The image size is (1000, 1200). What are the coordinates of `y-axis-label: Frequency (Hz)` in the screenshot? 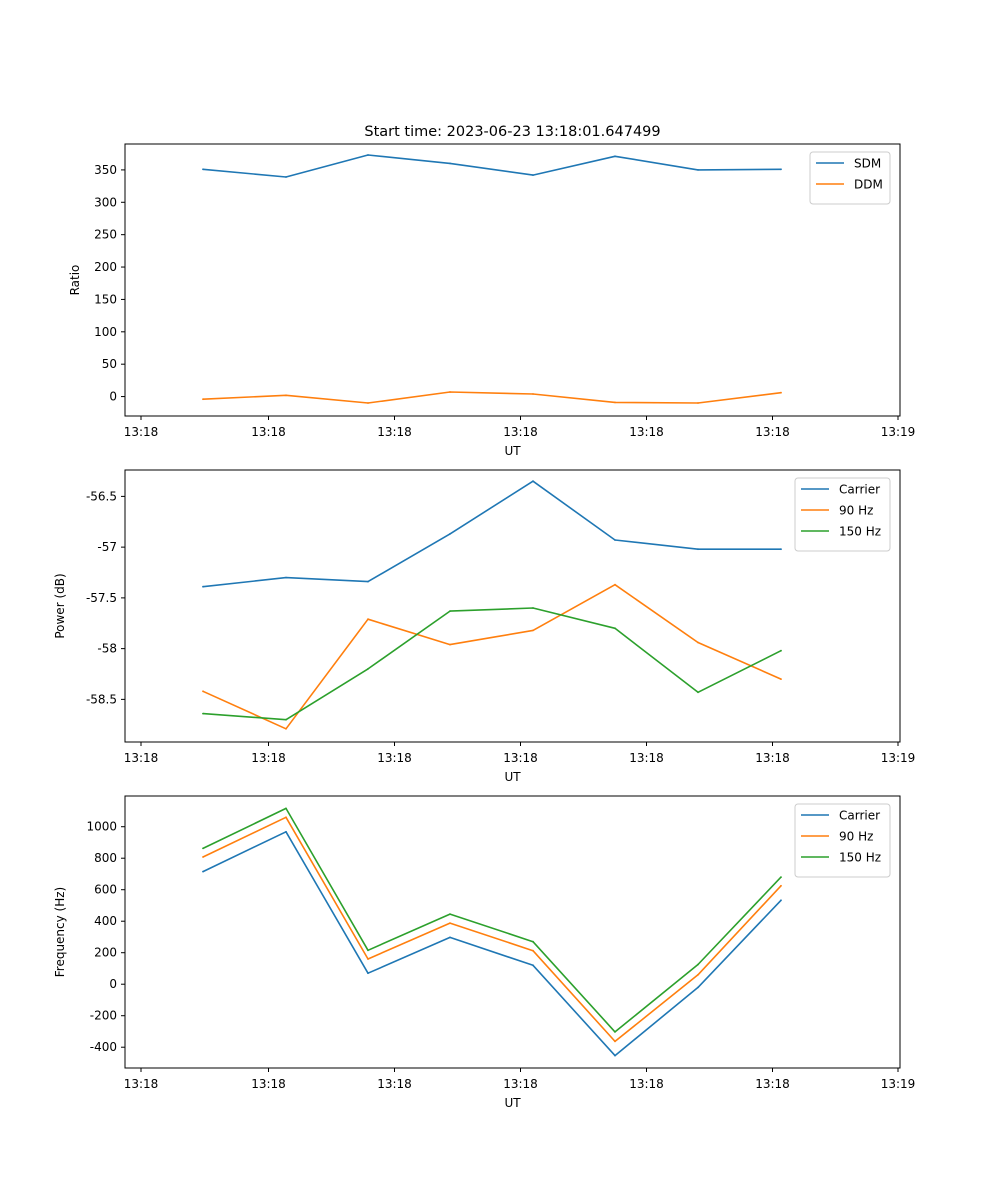 It's located at (60, 932).